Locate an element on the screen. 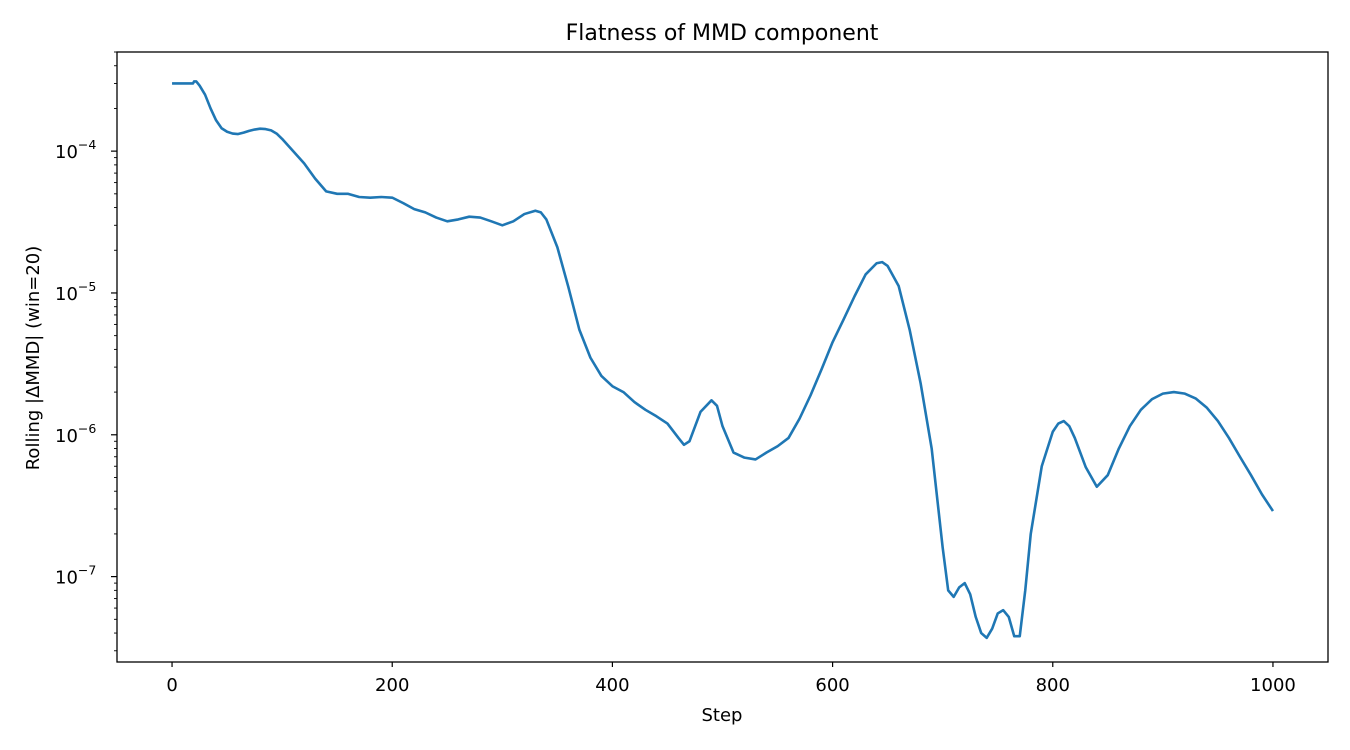  x-tick-label: 800 is located at coordinates (1053, 685).